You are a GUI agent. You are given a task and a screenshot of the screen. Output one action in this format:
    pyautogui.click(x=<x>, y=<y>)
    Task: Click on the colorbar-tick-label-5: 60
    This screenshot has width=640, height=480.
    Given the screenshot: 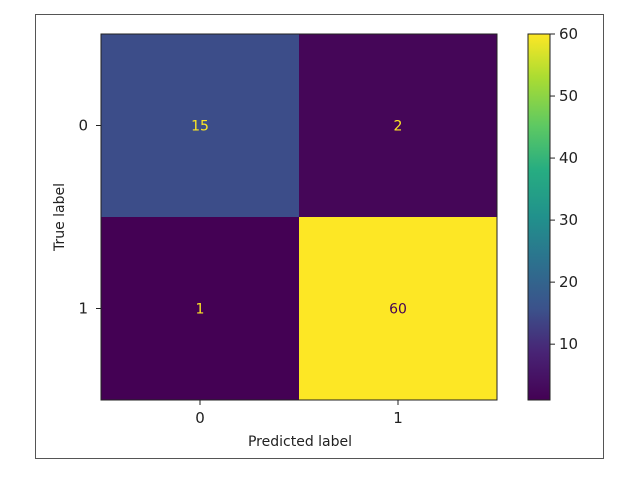 What is the action you would take?
    pyautogui.click(x=568, y=34)
    